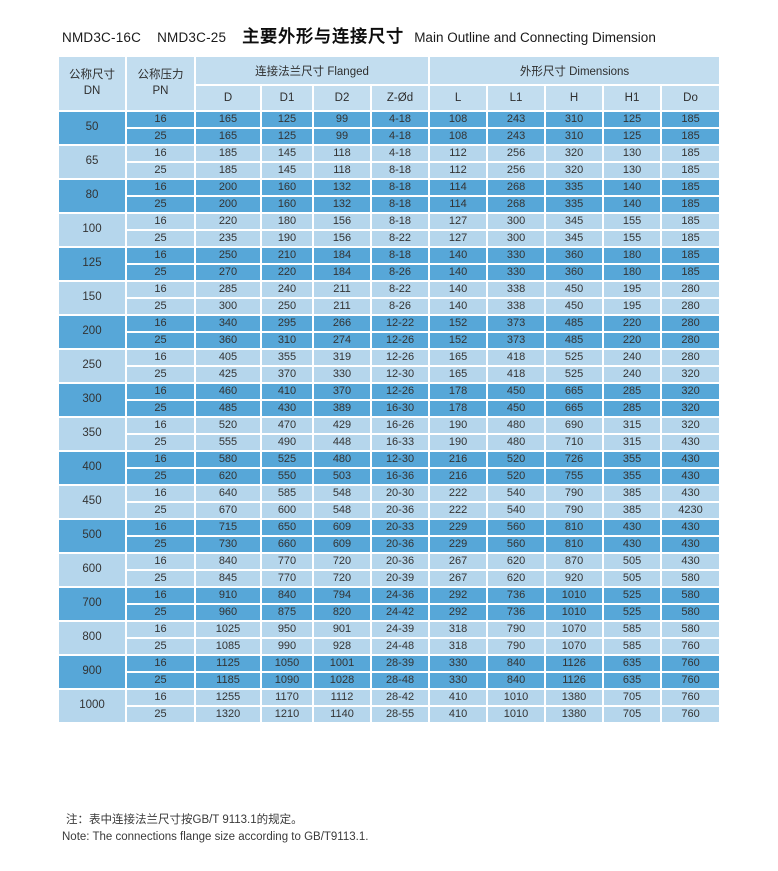 The height and width of the screenshot is (871, 778). Describe the element at coordinates (287, 391) in the screenshot. I see `value-cell: 410` at that location.